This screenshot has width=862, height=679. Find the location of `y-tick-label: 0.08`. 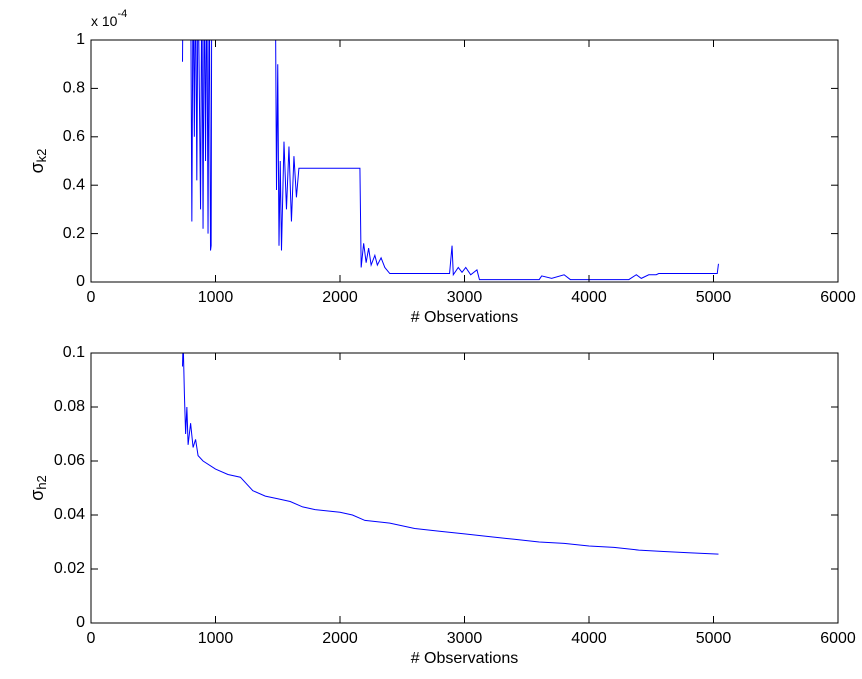

y-tick-label: 0.08 is located at coordinates (69, 406).